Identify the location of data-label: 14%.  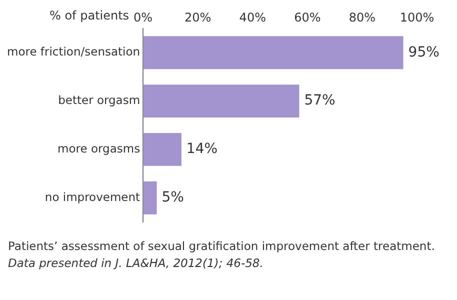
(202, 149).